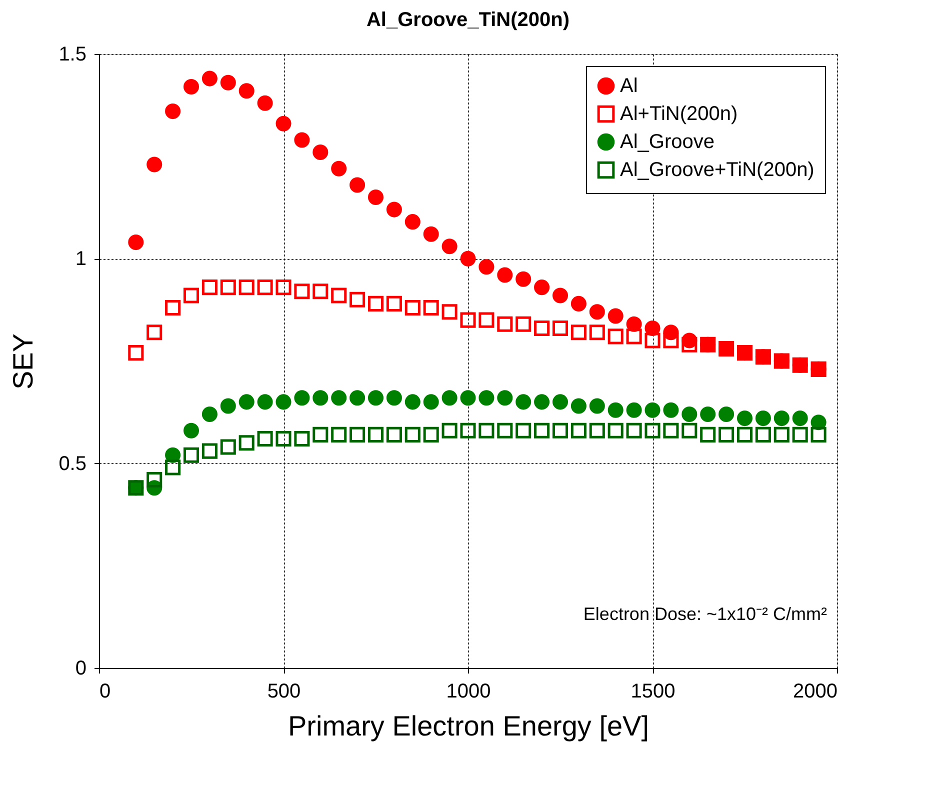  What do you see at coordinates (679, 114) in the screenshot?
I see `legend-label: Al+TiN(200n)` at bounding box center [679, 114].